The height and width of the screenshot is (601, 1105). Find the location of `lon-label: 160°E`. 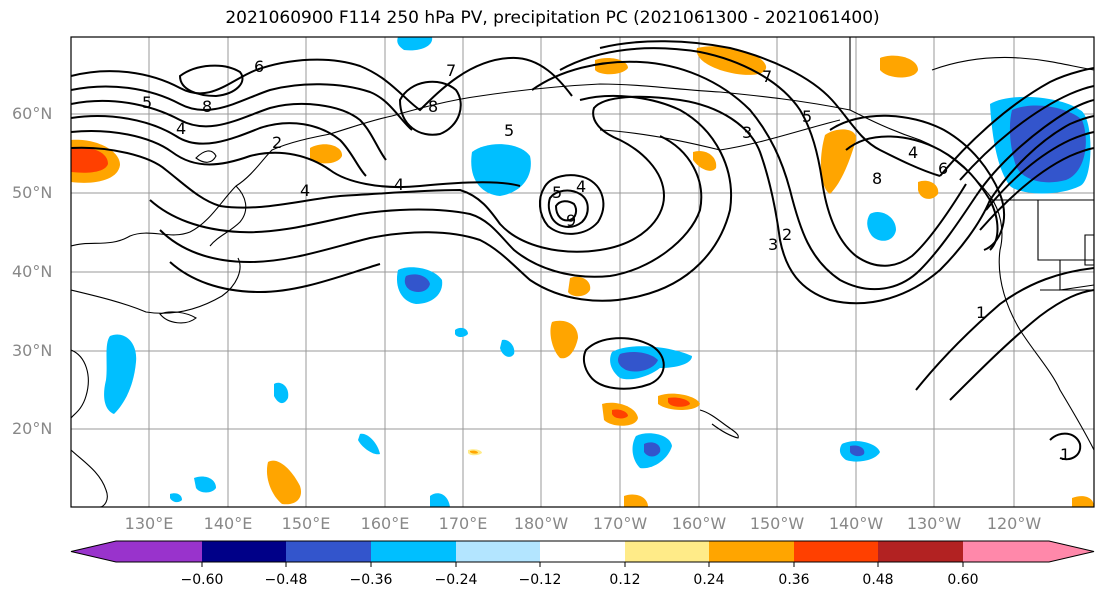

lon-label: 160°E is located at coordinates (385, 523).